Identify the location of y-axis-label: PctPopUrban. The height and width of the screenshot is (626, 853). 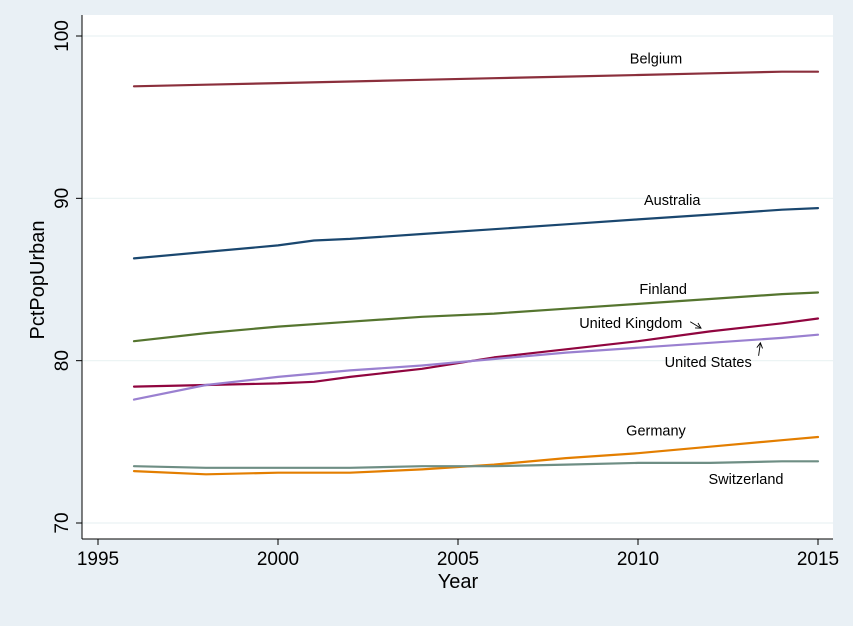
(38, 280).